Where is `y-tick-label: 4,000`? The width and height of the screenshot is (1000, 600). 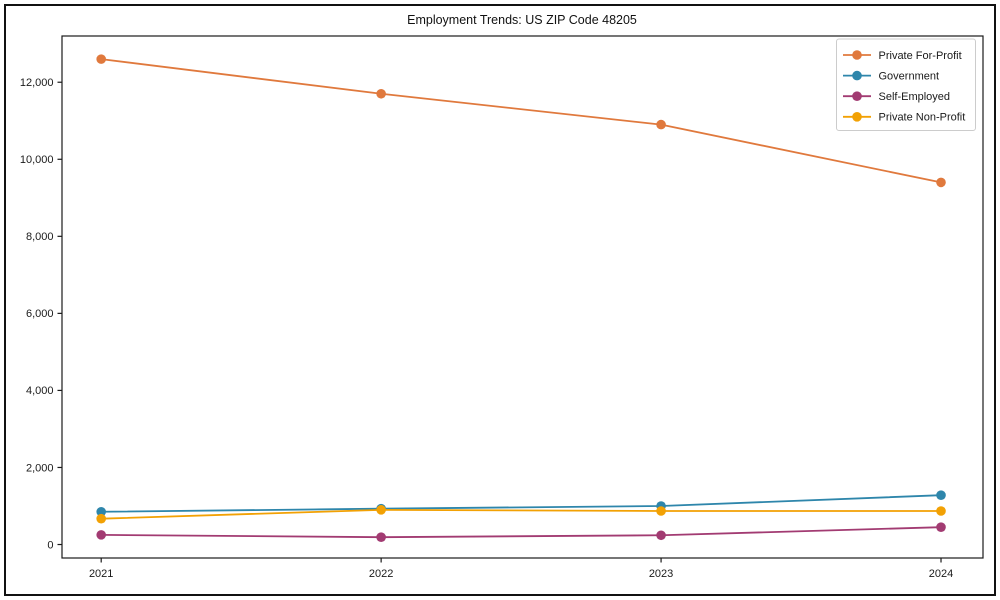 y-tick-label: 4,000 is located at coordinates (40, 391).